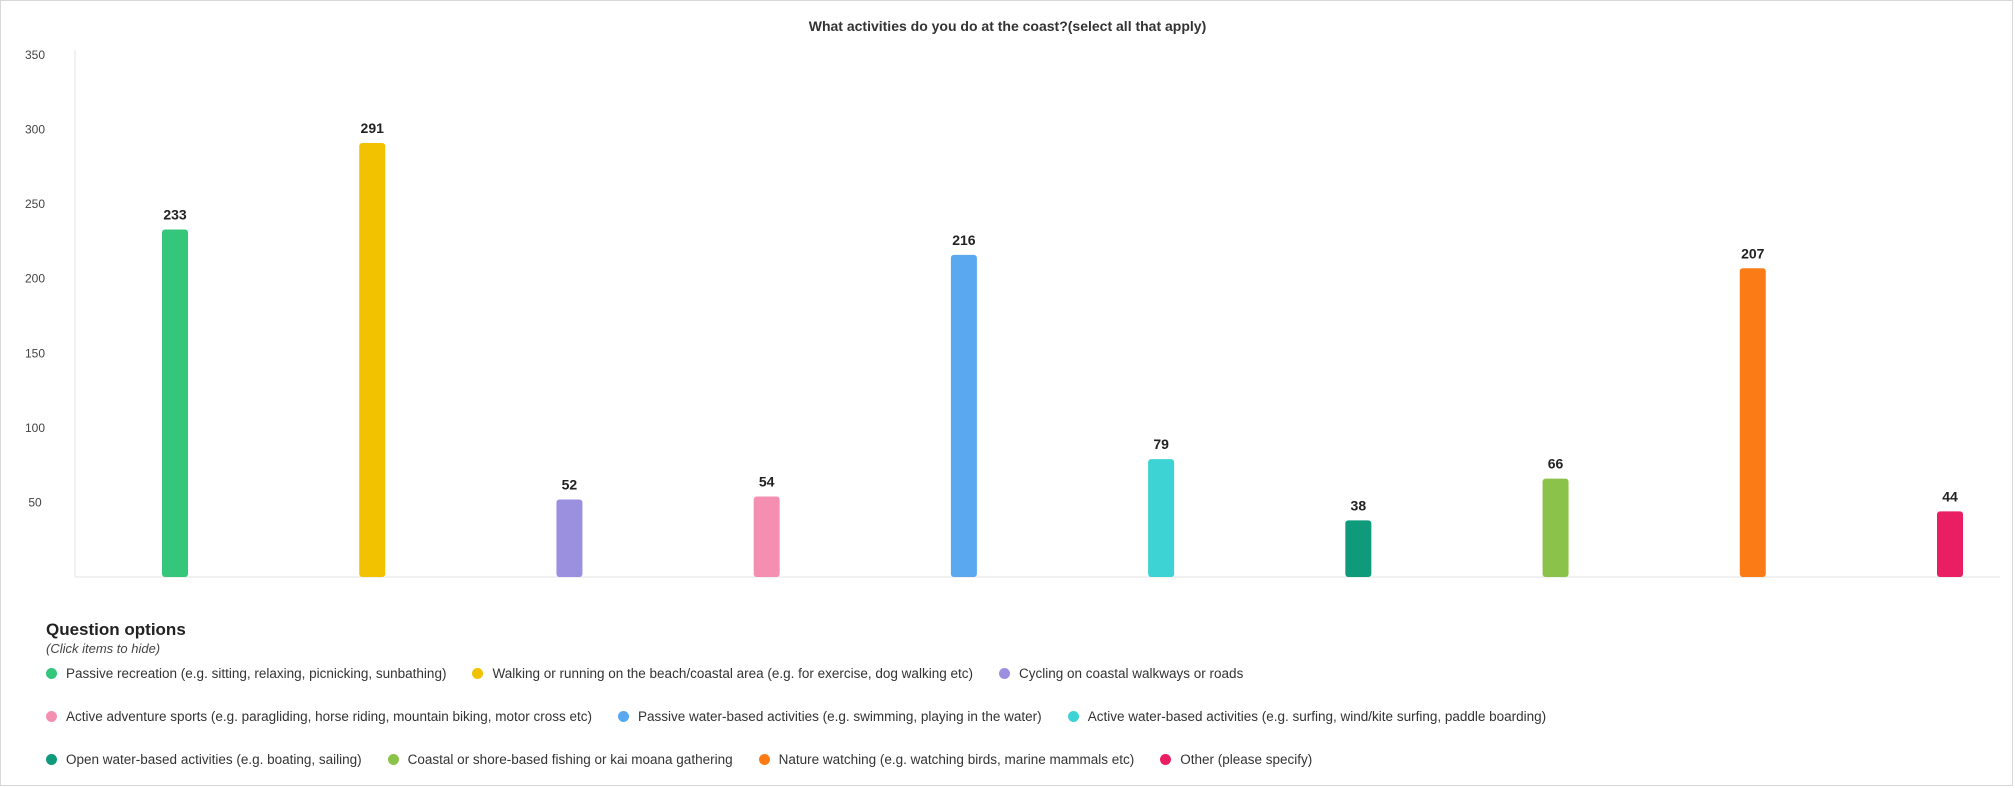 This screenshot has height=788, width=2015. What do you see at coordinates (103, 648) in the screenshot?
I see `legend-hint: (Click items to hide)` at bounding box center [103, 648].